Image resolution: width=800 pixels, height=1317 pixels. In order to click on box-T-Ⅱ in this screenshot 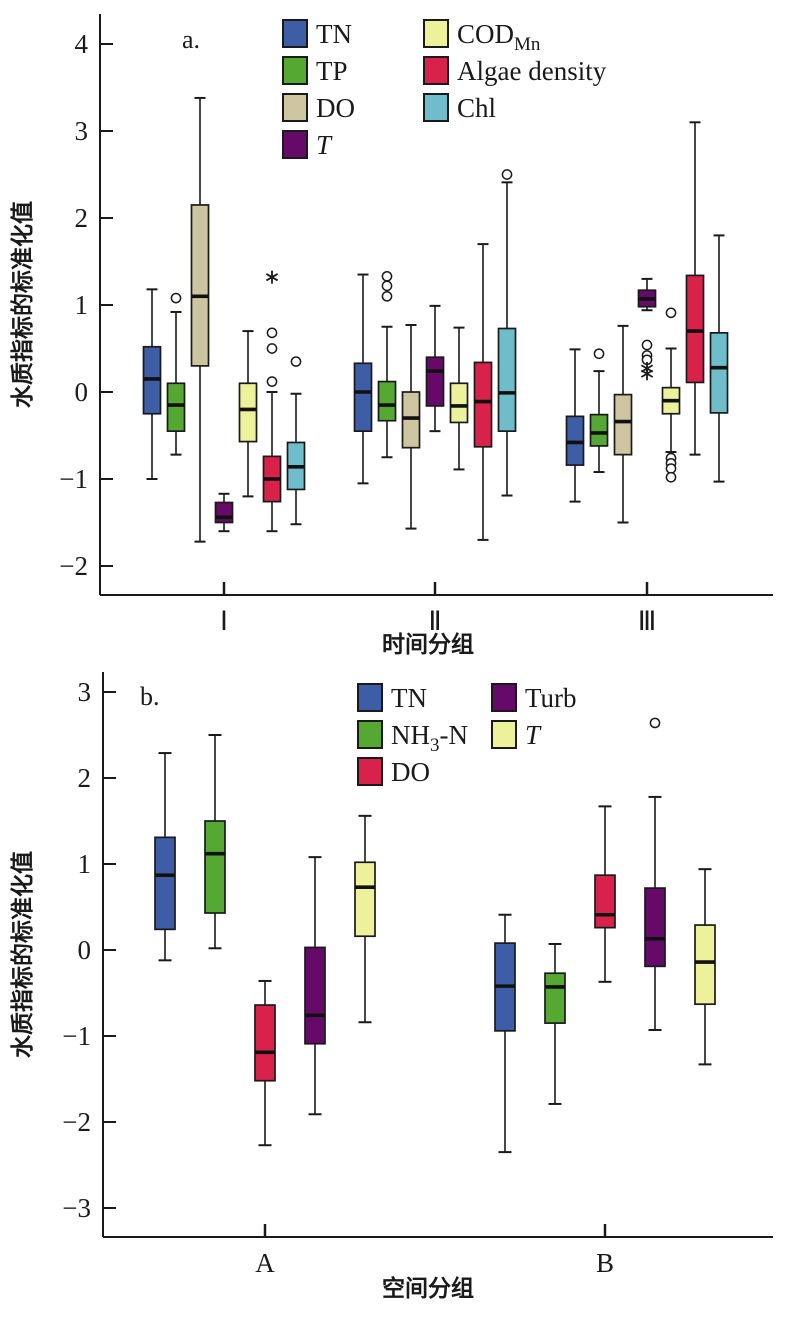, I will do `click(435, 368)`.